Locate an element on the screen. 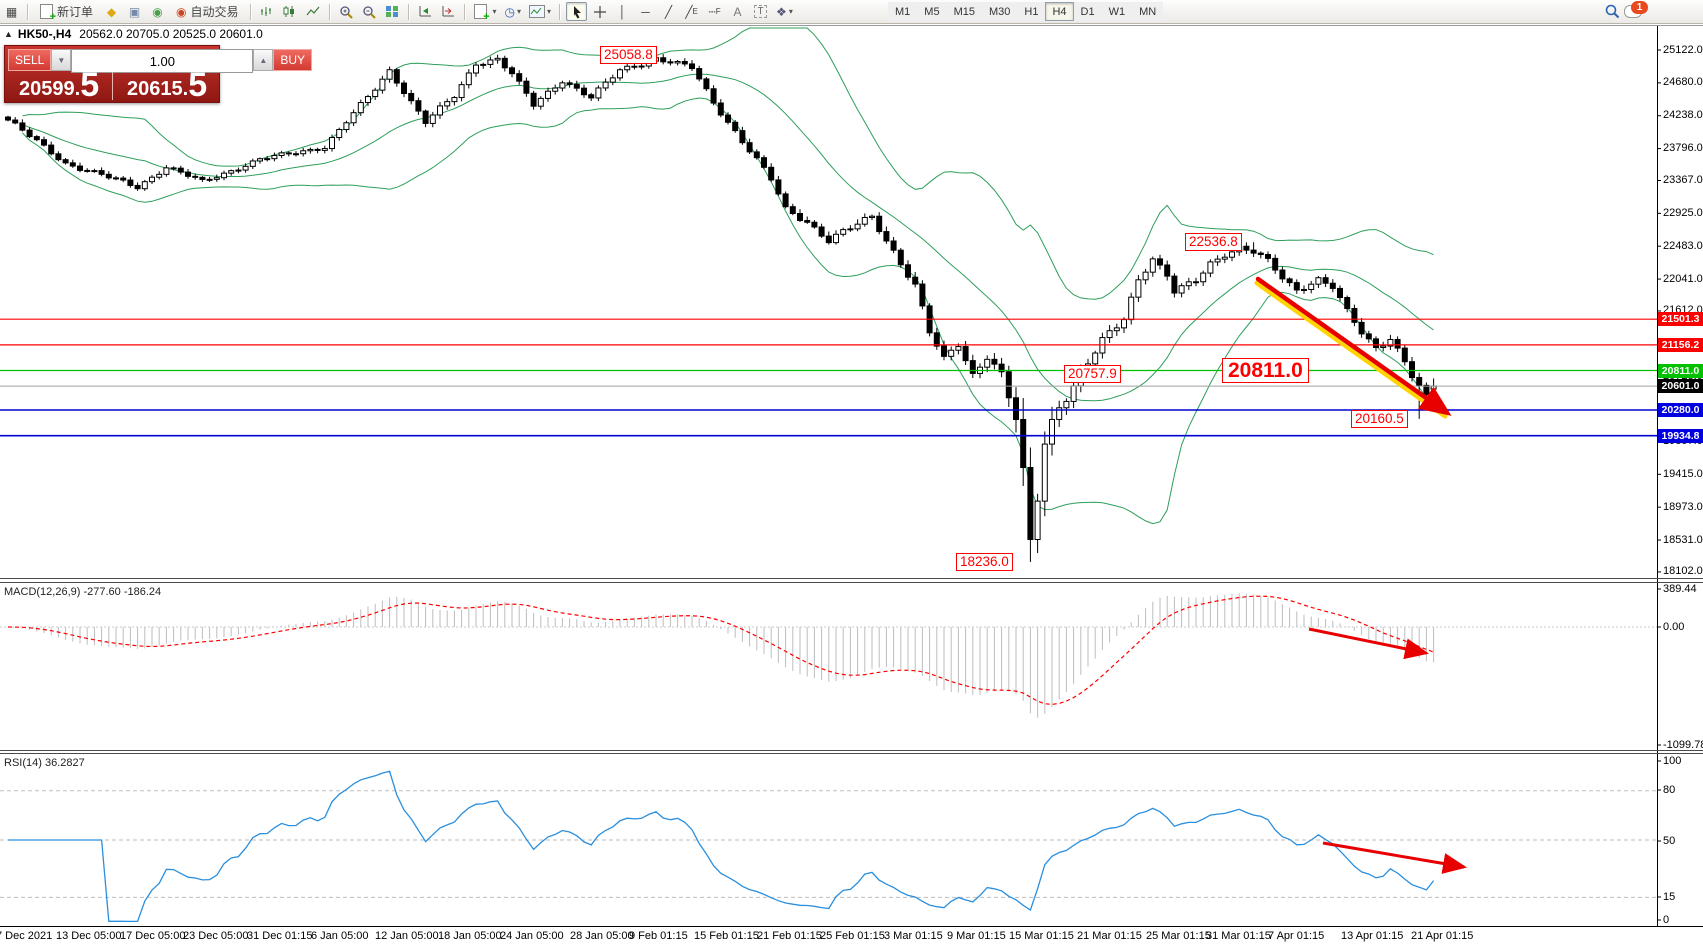 This screenshot has height=944, width=1703. signals-button: ◉ is located at coordinates (157, 11).